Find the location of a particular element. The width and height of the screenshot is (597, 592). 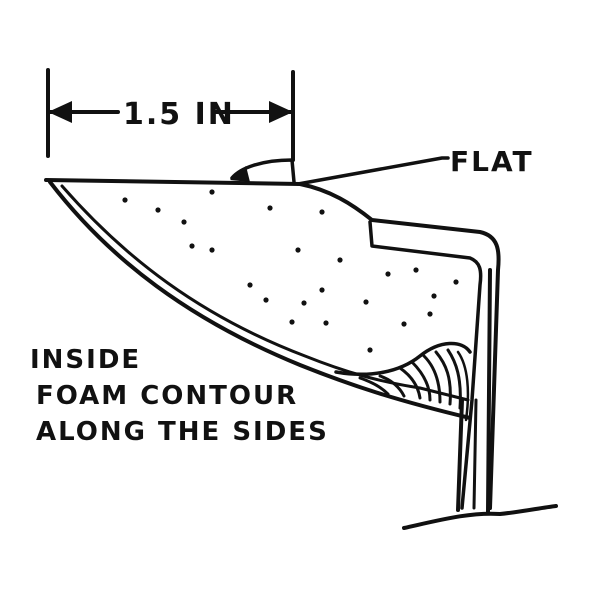

dimension-arrow is located at coordinates (170, 112).